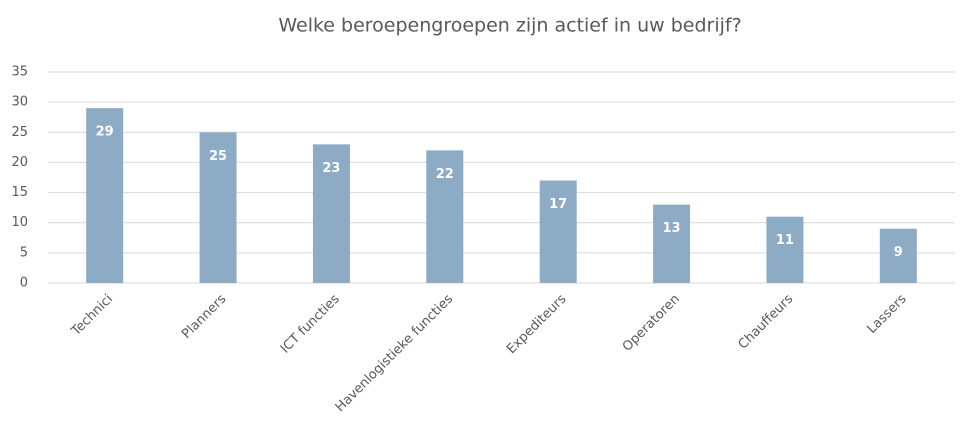 This screenshot has width=963, height=444. I want to click on y-tick-label: 5, so click(24, 252).